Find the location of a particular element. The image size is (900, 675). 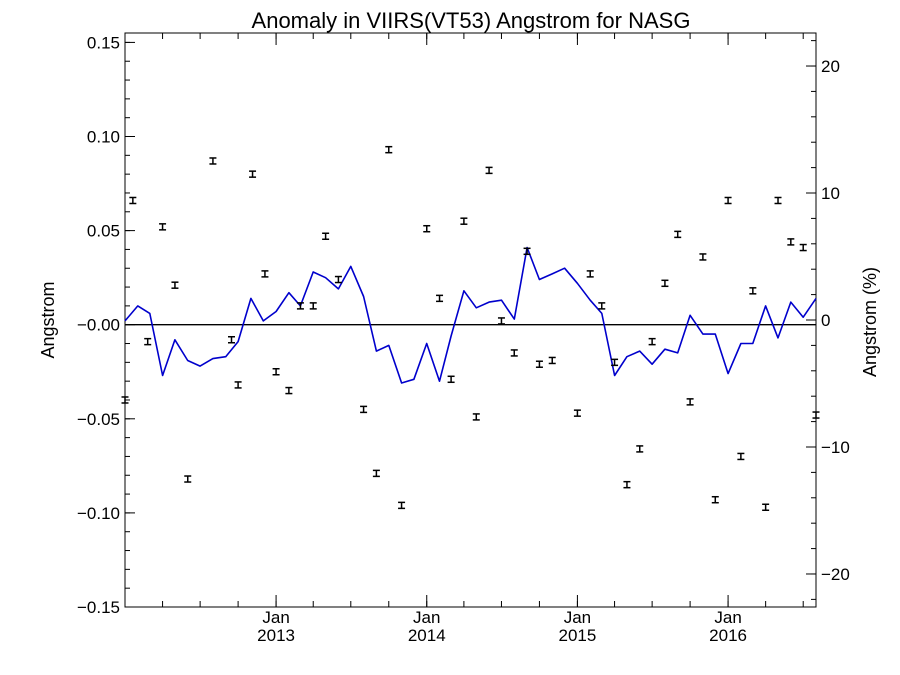

x-tick-year-1: 2014 is located at coordinates (427, 635).